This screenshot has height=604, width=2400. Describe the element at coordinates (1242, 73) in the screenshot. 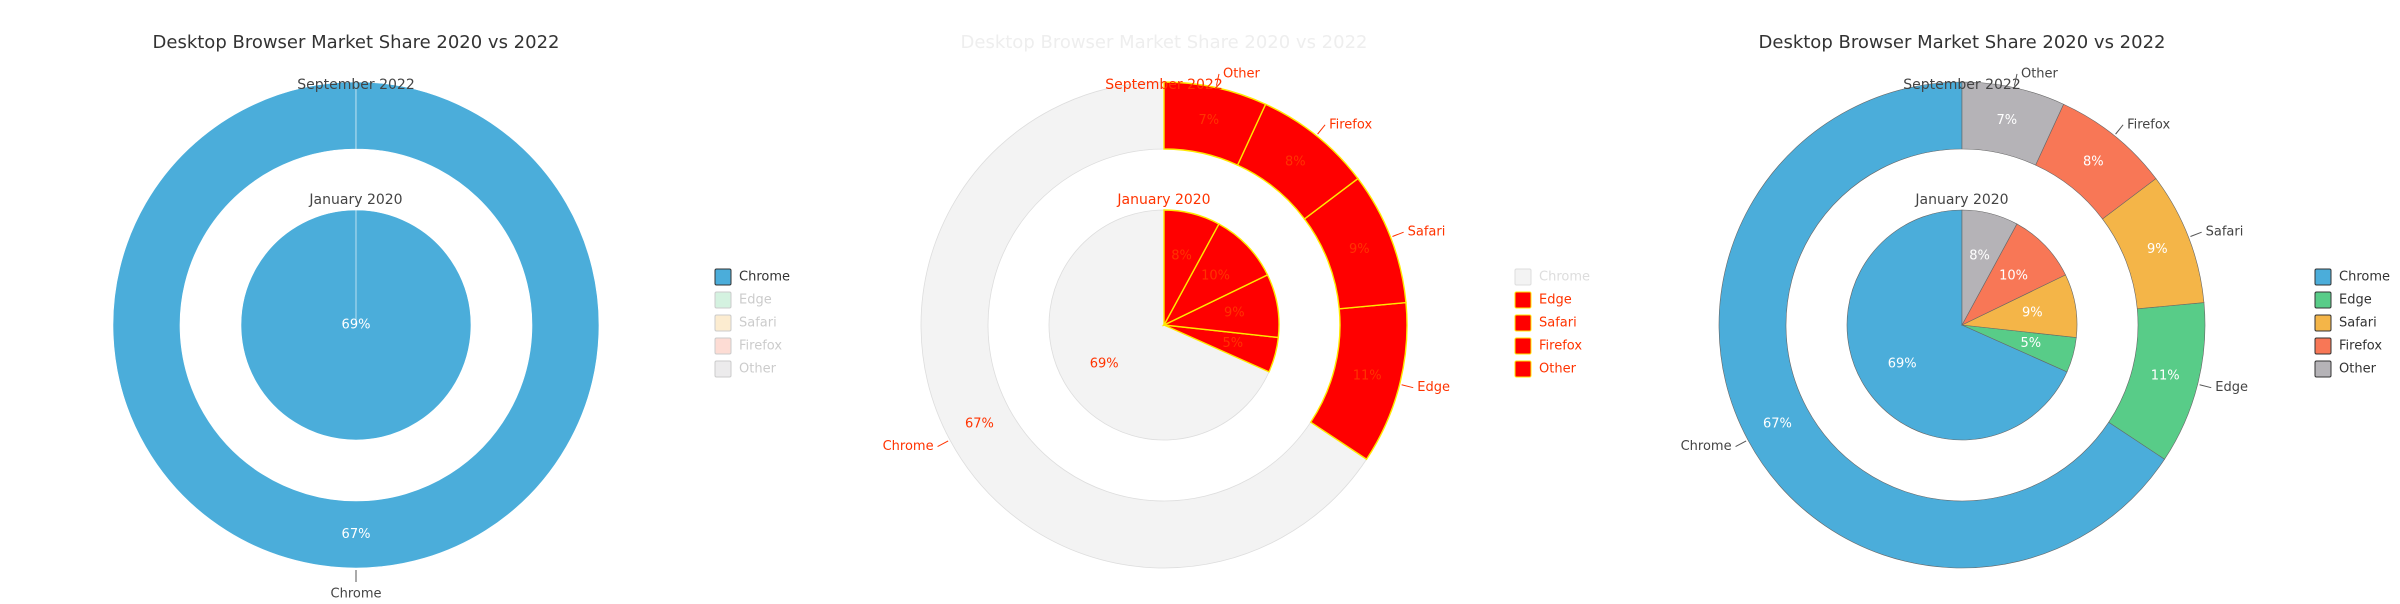

I see `category-label-other: Other` at that location.